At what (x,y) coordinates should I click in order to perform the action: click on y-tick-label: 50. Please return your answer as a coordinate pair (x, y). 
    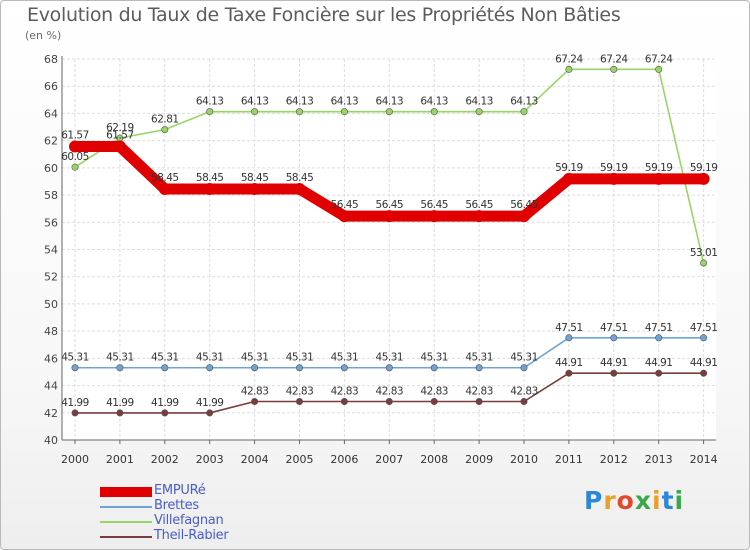
    Looking at the image, I should click on (51, 304).